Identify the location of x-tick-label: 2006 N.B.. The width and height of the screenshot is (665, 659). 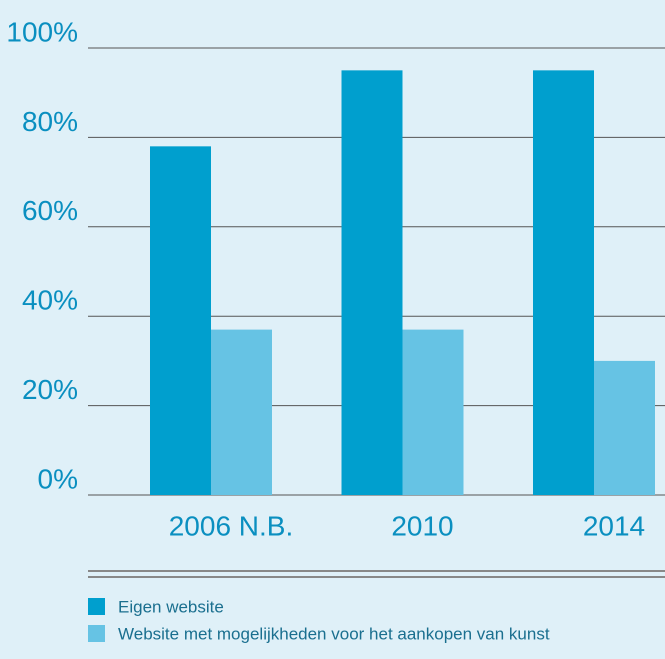
(231, 525).